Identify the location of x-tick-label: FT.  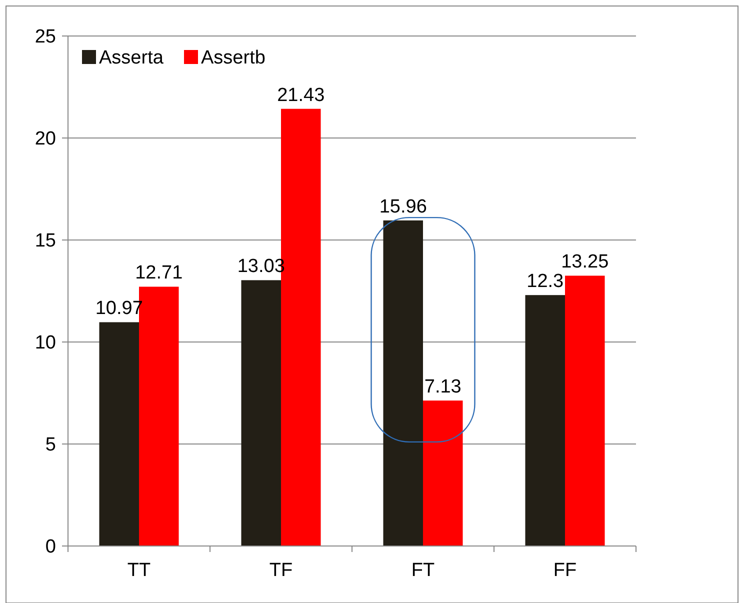
(423, 570).